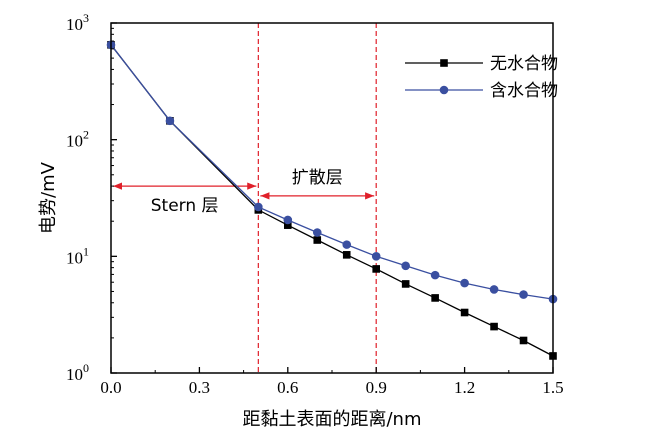 Image resolution: width=650 pixels, height=441 pixels. What do you see at coordinates (244, 192) in the screenshot?
I see `annotations: Stern 层 扩散层` at bounding box center [244, 192].